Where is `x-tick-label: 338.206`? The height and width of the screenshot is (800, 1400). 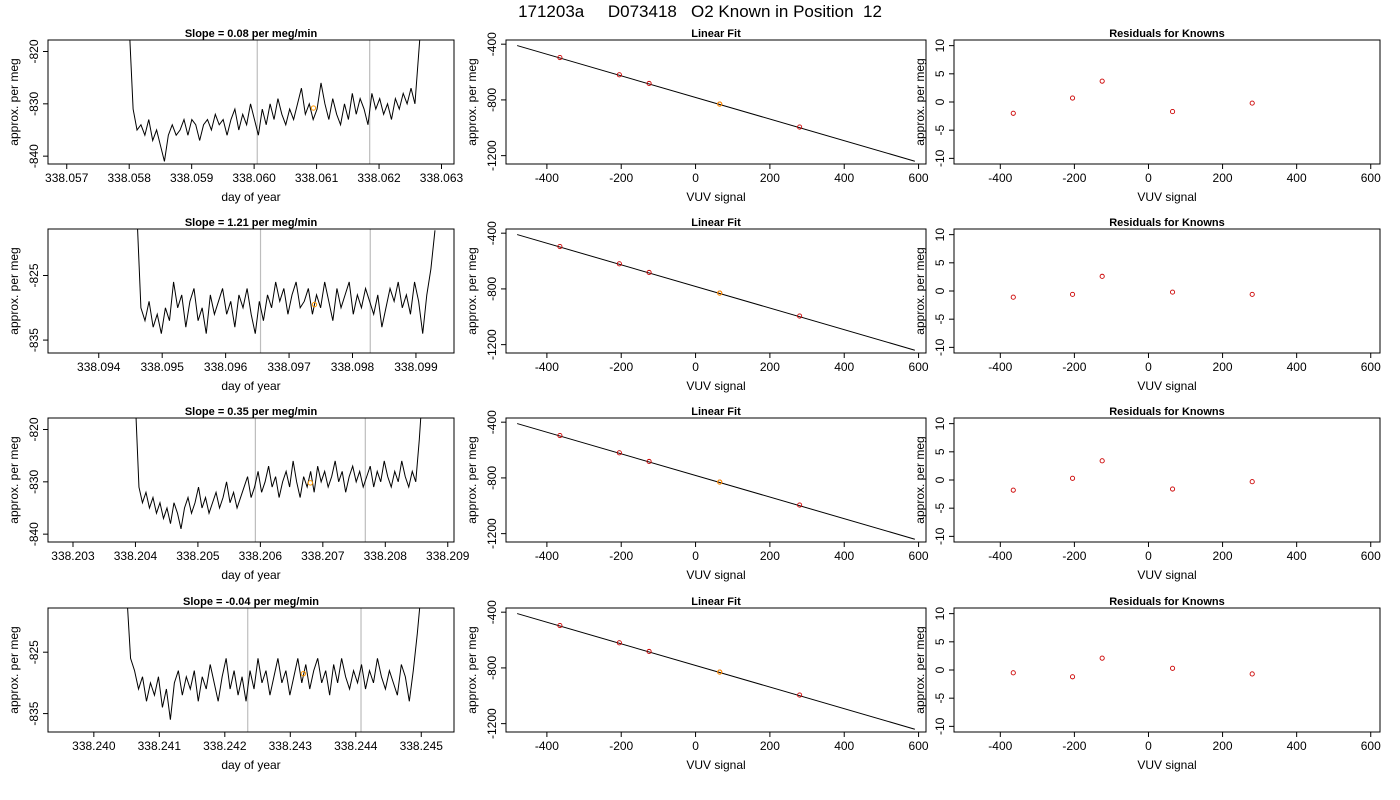 x-tick-label: 338.206 is located at coordinates (261, 556).